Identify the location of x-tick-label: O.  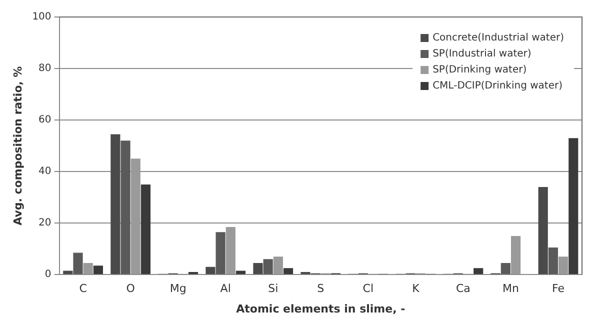
(131, 289).